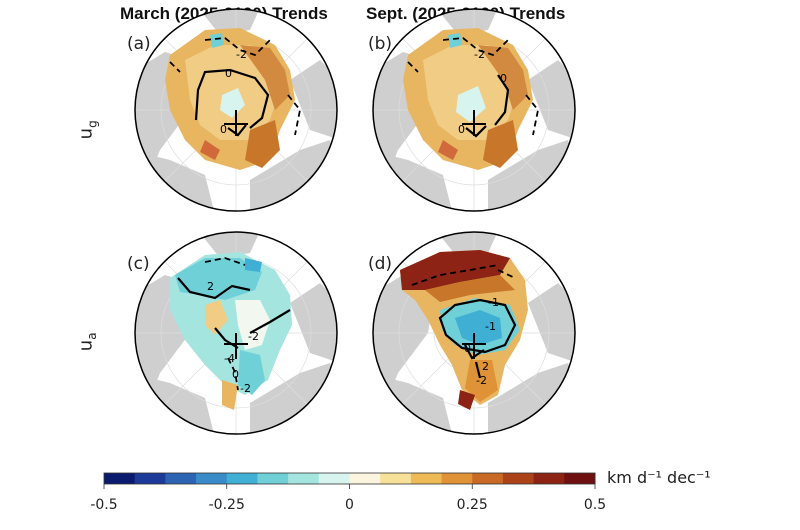  I want to click on contour-labels-b: 0 0 -2, so click(482, 92).